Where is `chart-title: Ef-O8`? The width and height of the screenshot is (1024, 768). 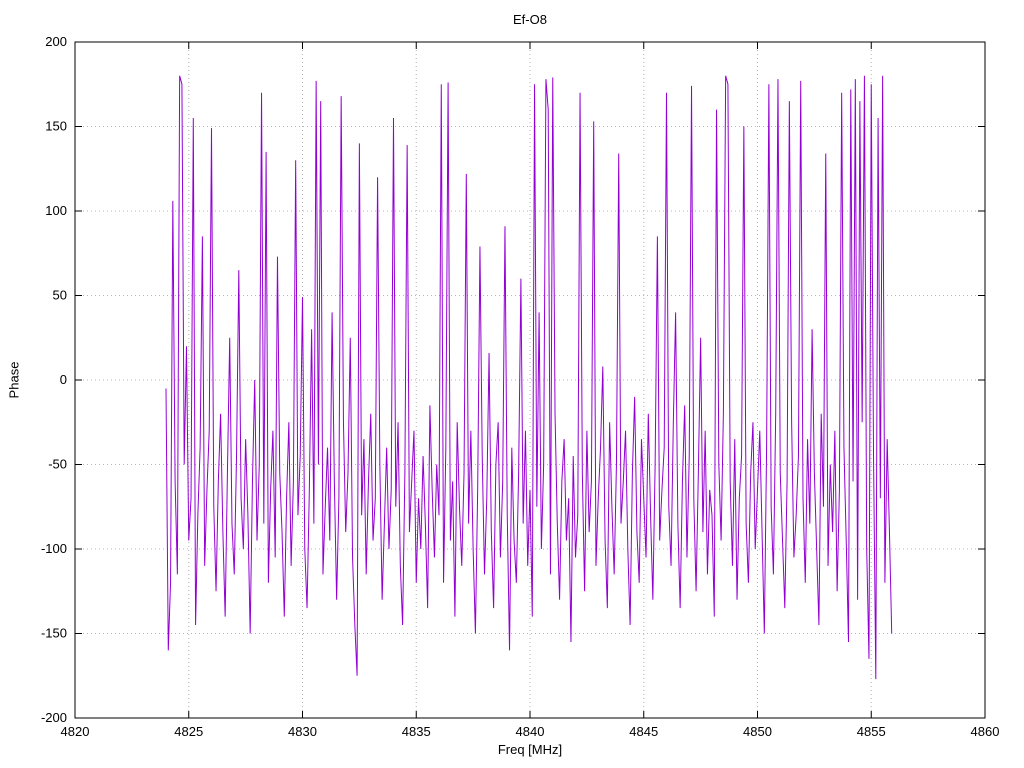 chart-title: Ef-O8 is located at coordinates (530, 19).